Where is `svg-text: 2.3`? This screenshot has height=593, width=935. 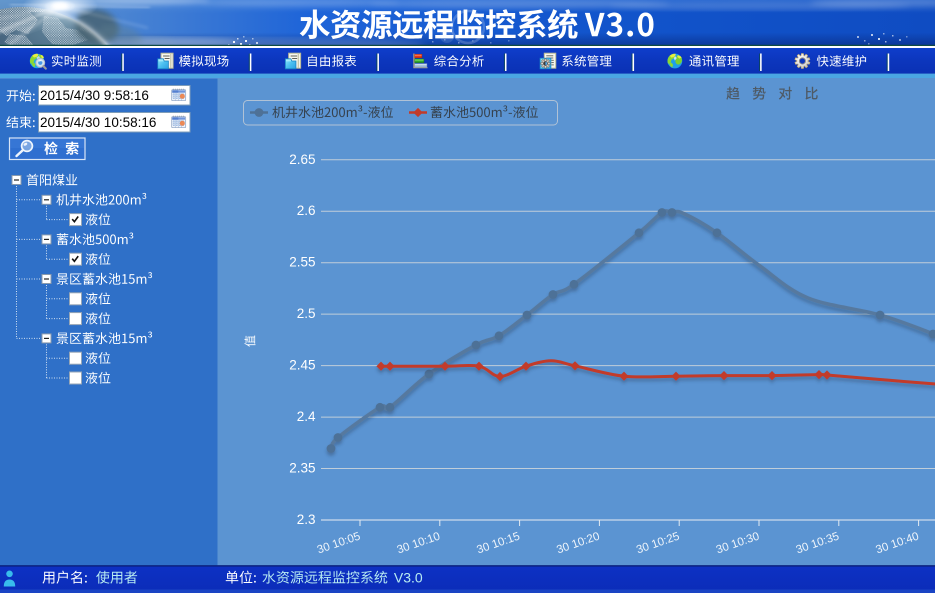
svg-text: 2.3 is located at coordinates (306, 519).